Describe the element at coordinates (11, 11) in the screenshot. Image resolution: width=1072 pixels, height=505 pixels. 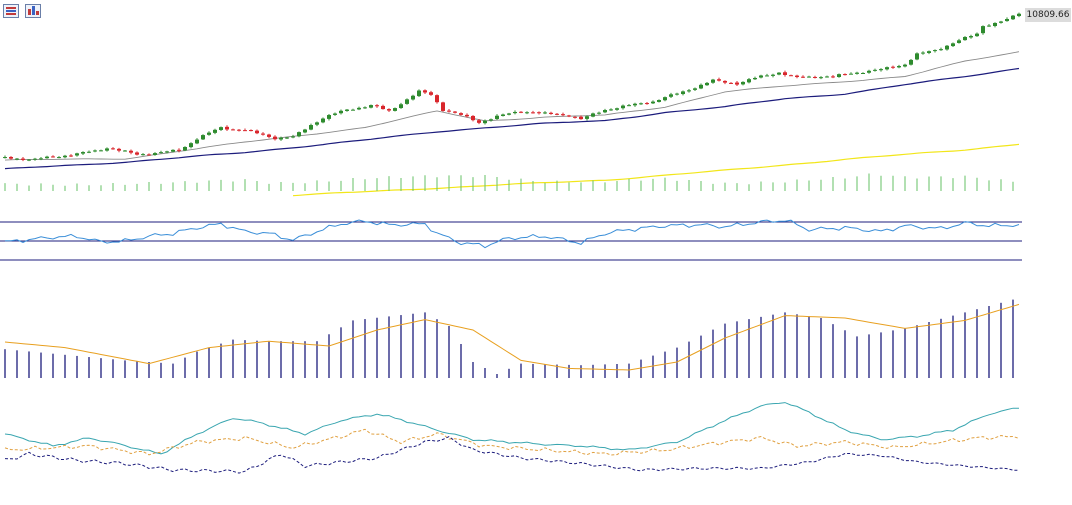
I see `indicator-list-icon` at that location.